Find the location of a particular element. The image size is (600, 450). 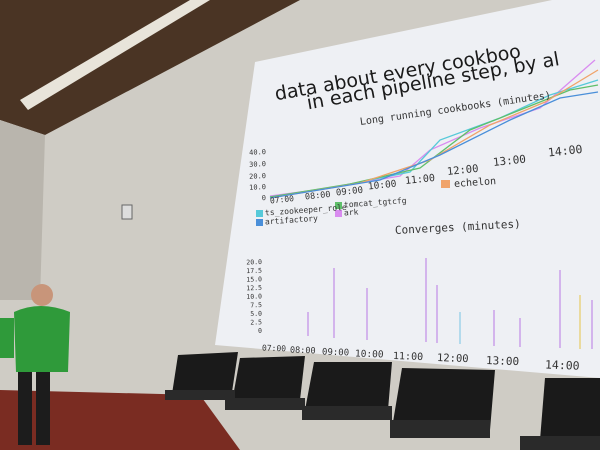

legend-label: artifactory is located at coordinates (292, 220).